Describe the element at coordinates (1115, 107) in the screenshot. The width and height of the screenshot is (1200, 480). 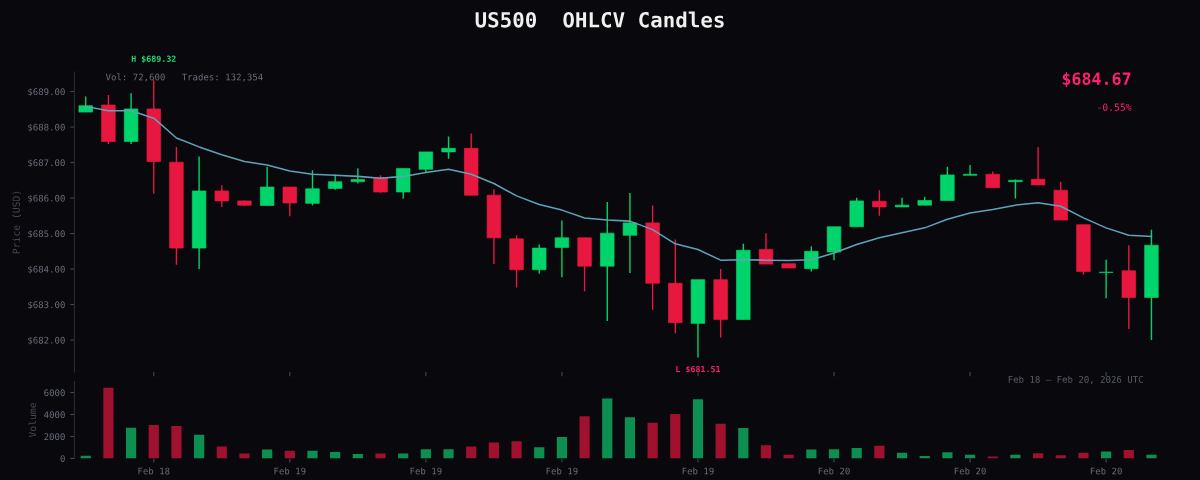
I see `annotation: -0.55%` at that location.